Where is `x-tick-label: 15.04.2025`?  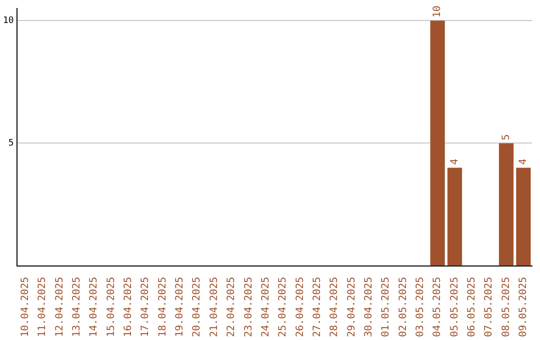 x-tick-label: 15.04.2025 is located at coordinates (111, 307).